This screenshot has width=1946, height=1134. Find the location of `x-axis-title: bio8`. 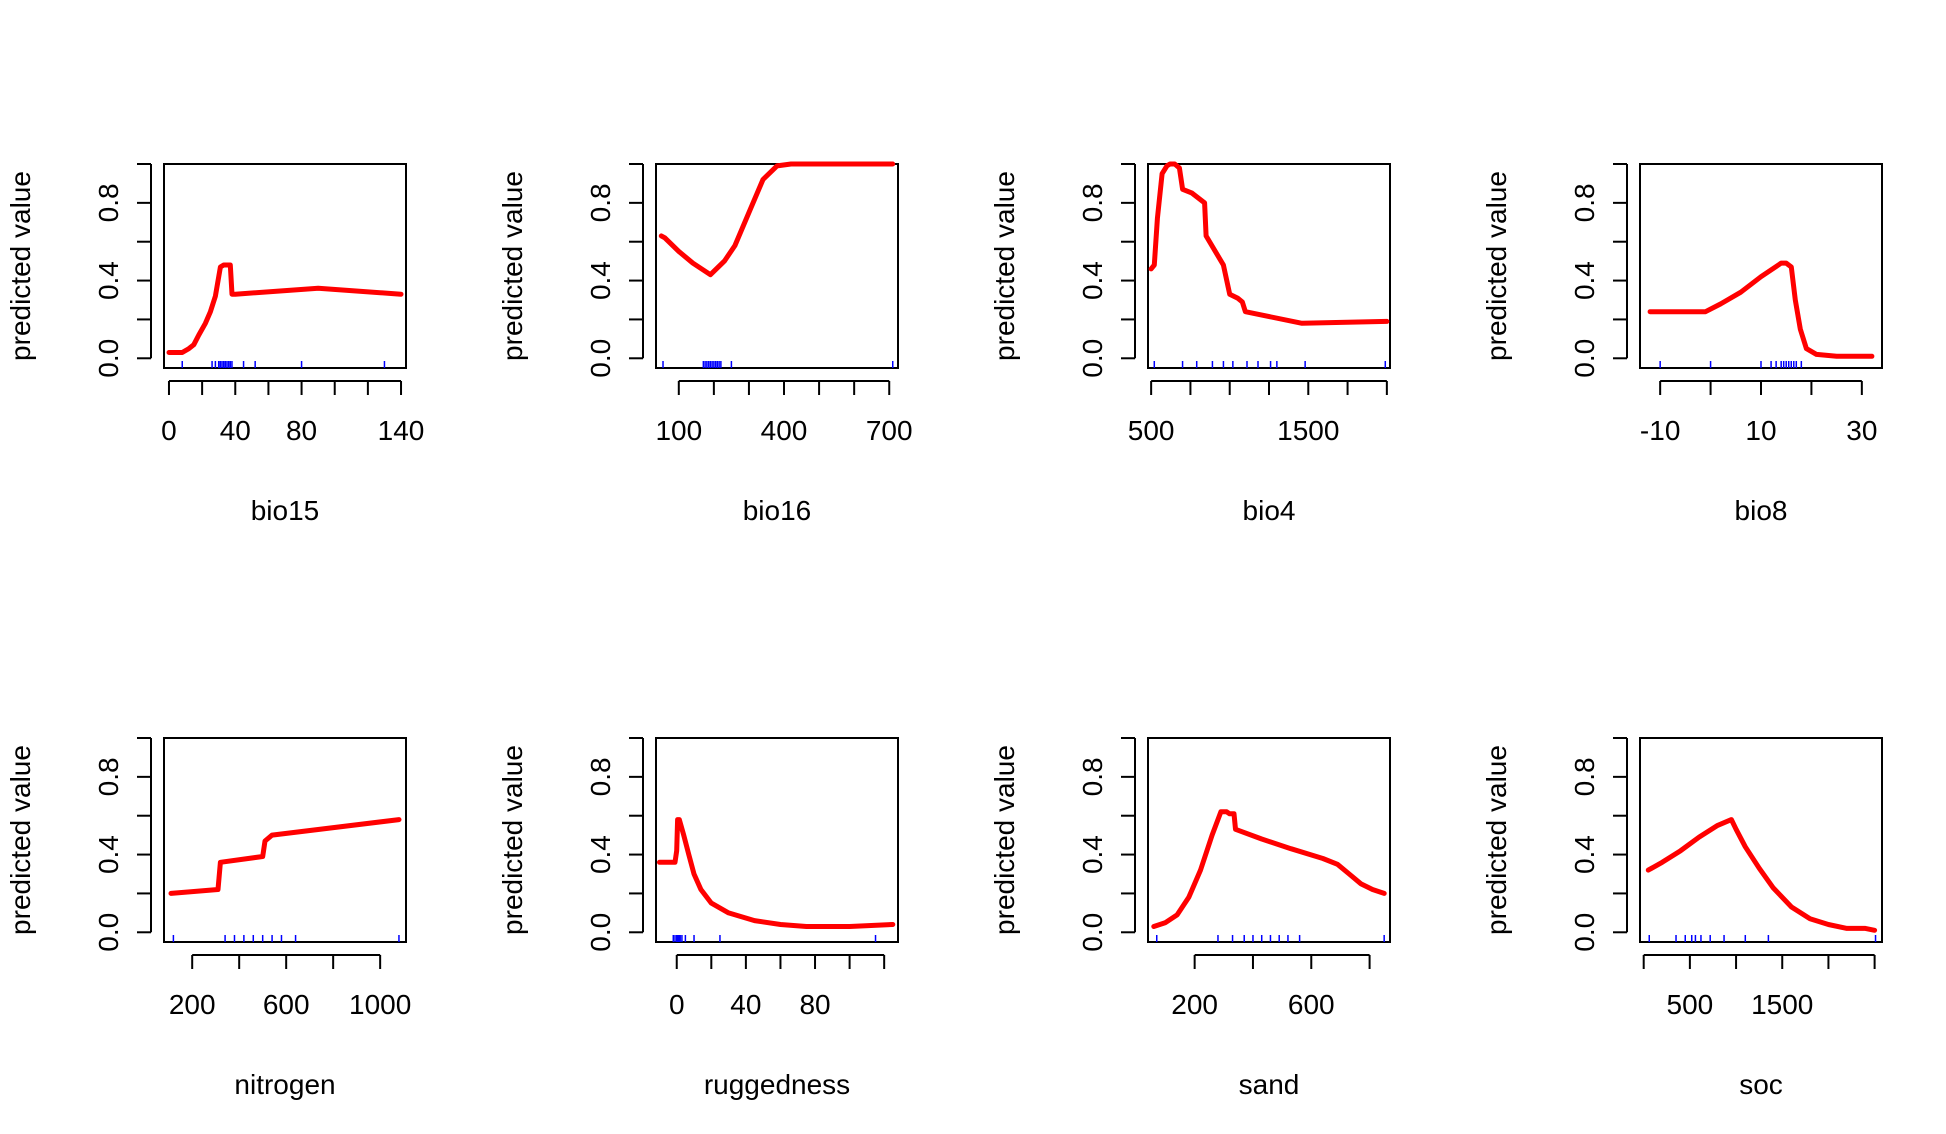

x-axis-title: bio8 is located at coordinates (1761, 510).